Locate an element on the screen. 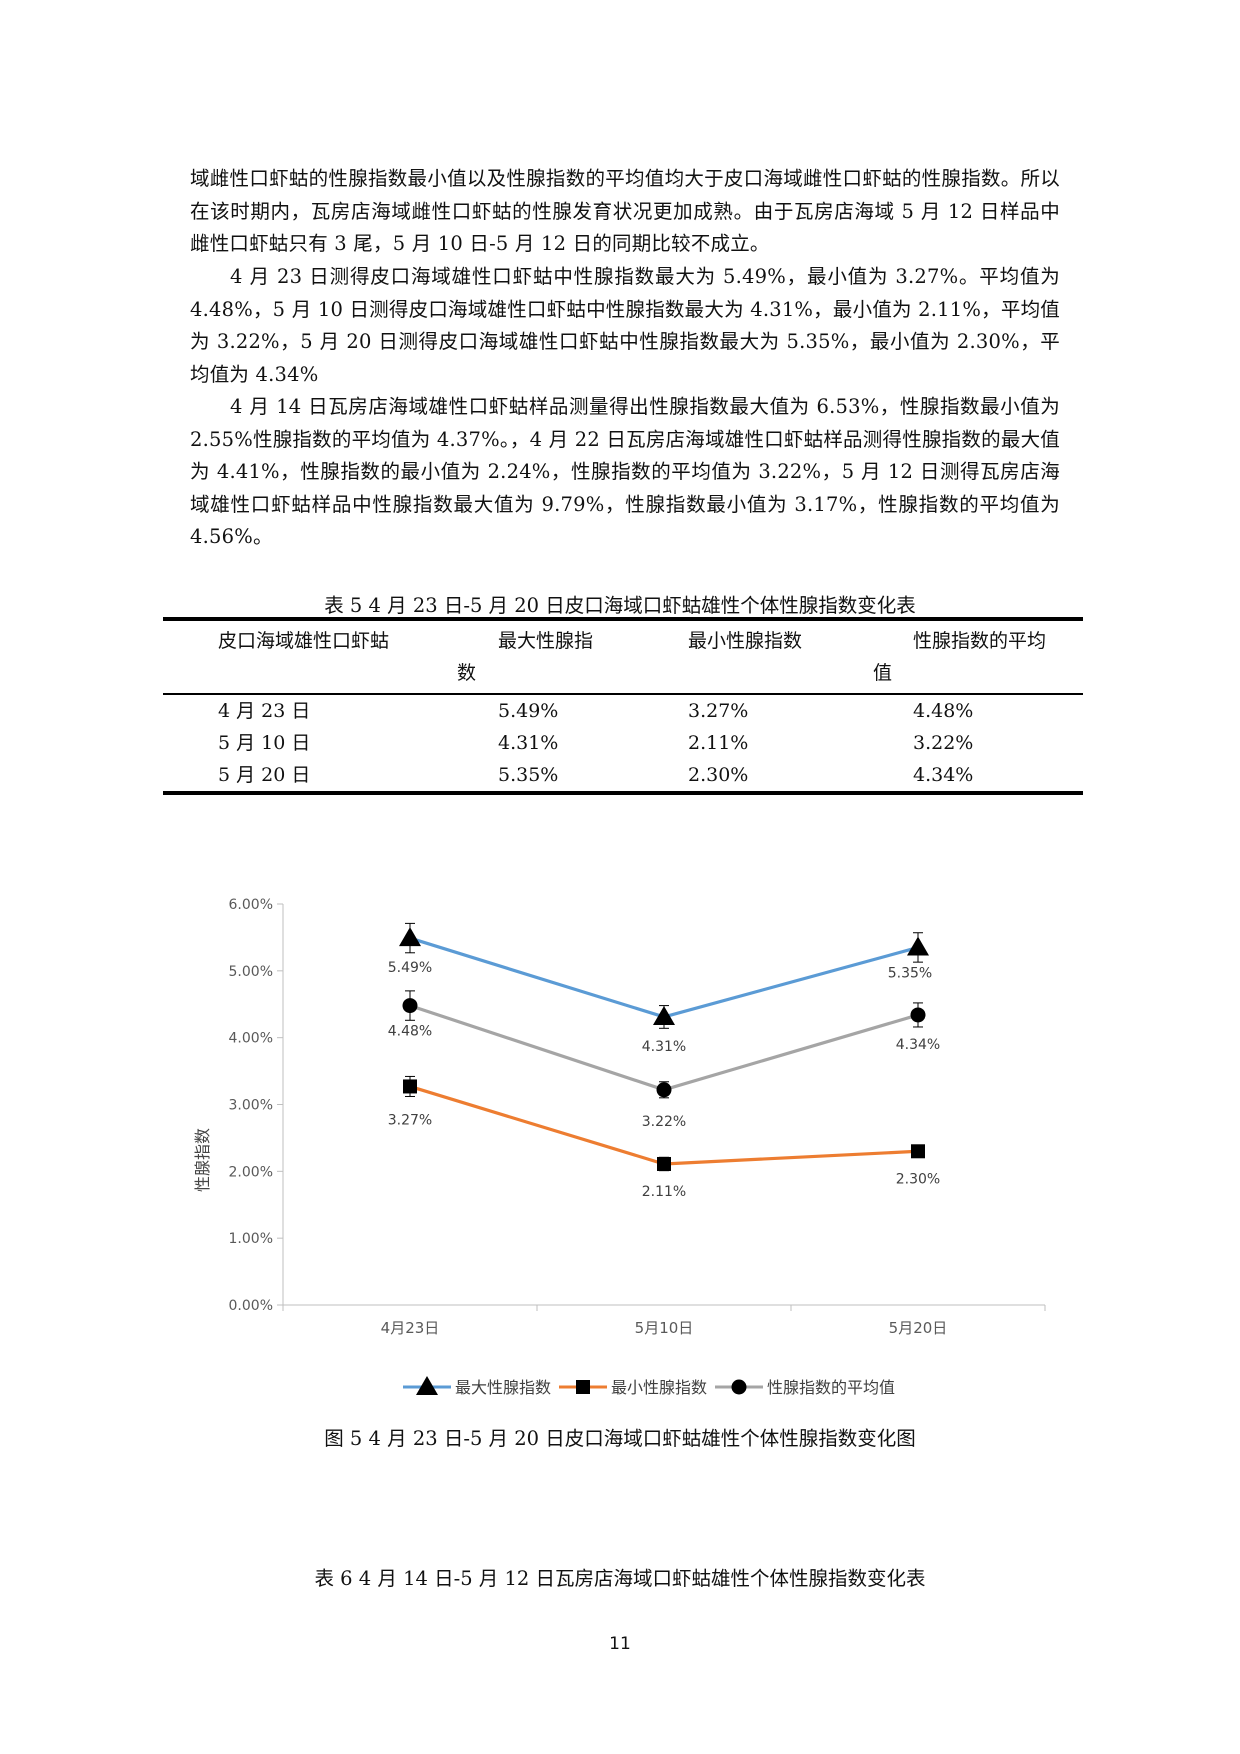 Image resolution: width=1240 pixels, height=1754 pixels. table5-header-col4-line2: 值 is located at coordinates (883, 673).